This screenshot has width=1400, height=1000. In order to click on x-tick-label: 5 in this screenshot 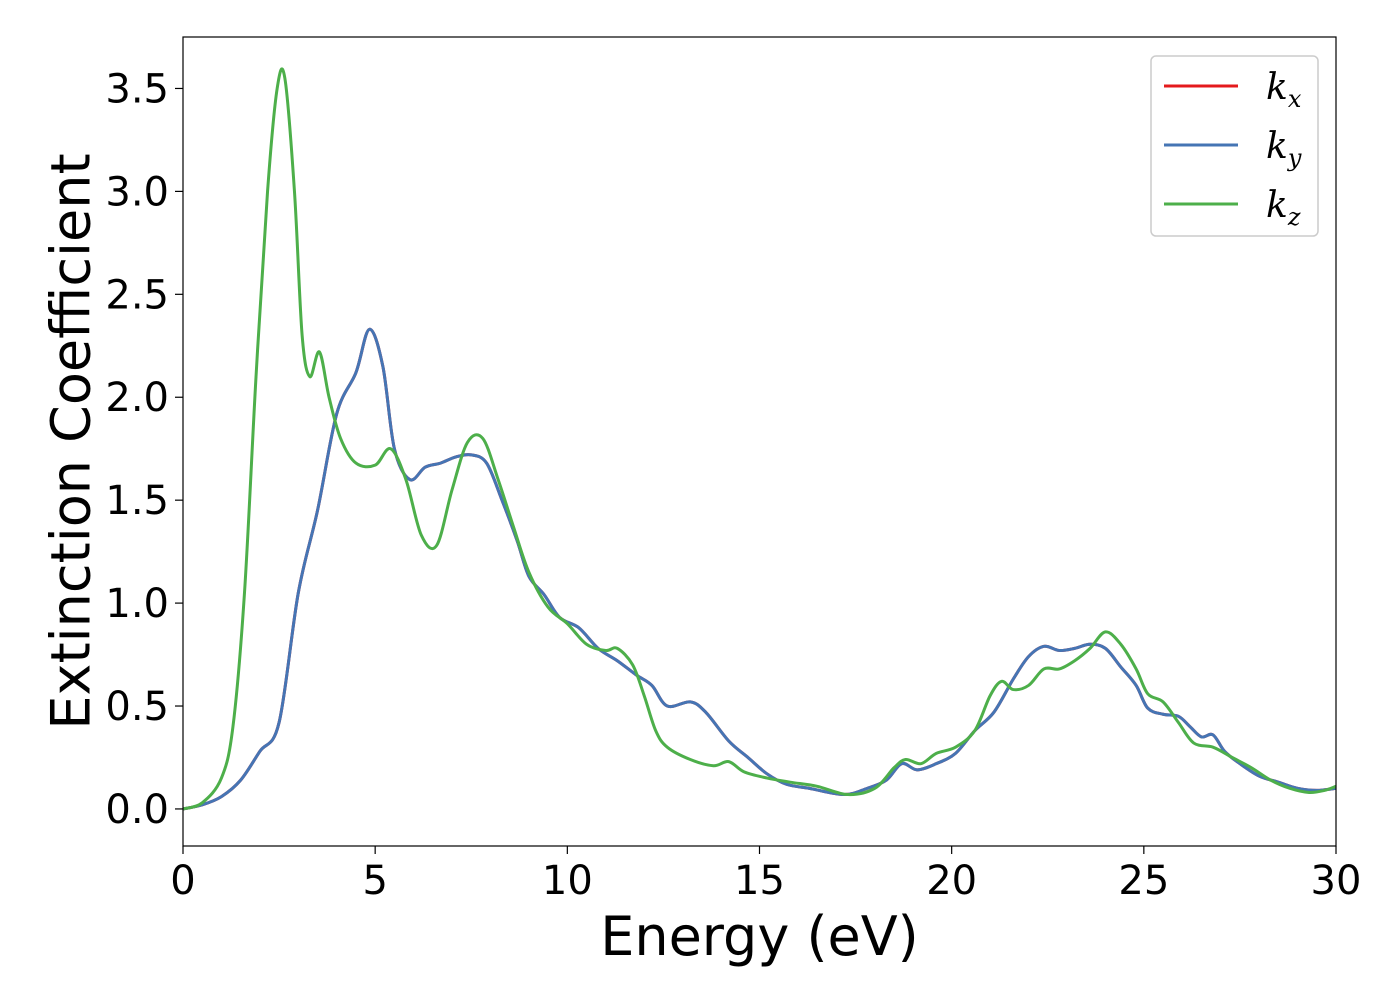, I will do `click(374, 881)`.